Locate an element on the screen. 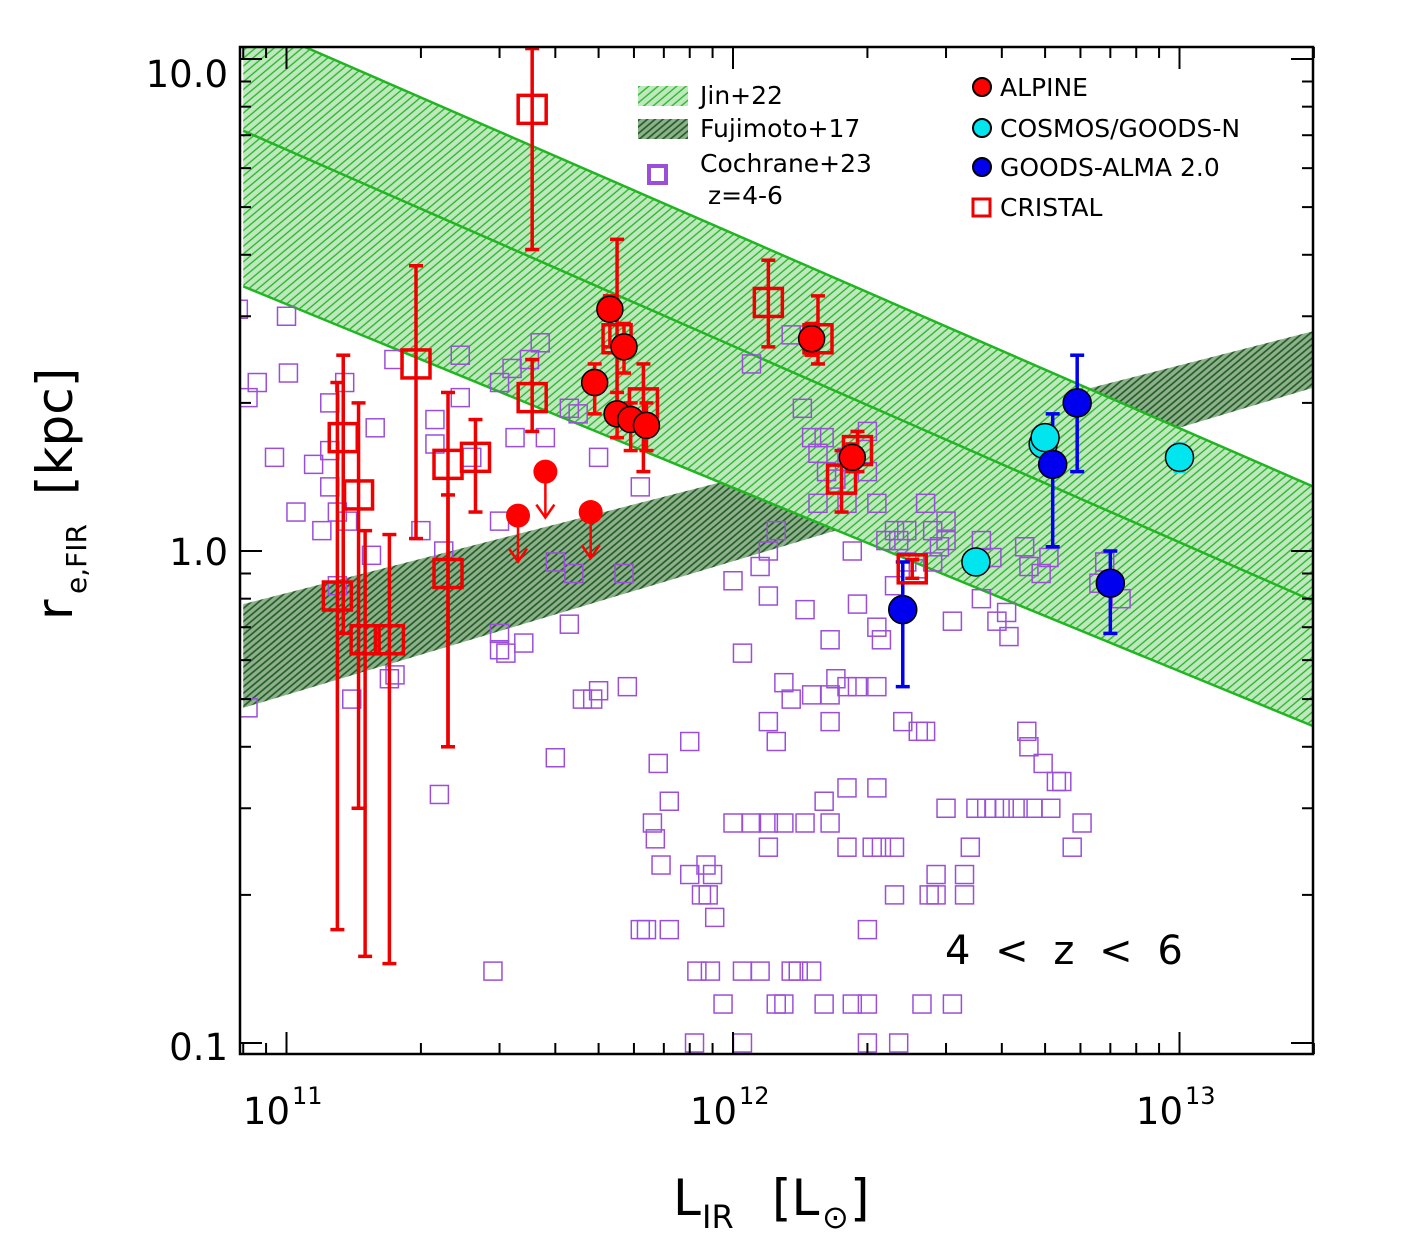  legend-label-alpine: ALPINE is located at coordinates (1044, 87).